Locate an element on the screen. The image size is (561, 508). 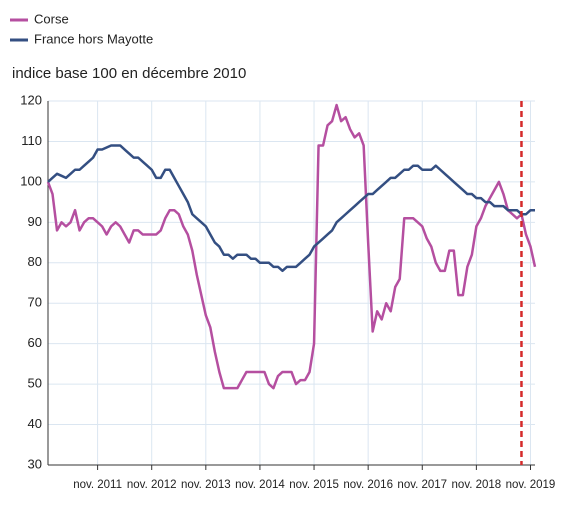
y-tick-label: 80 is located at coordinates (35, 261).